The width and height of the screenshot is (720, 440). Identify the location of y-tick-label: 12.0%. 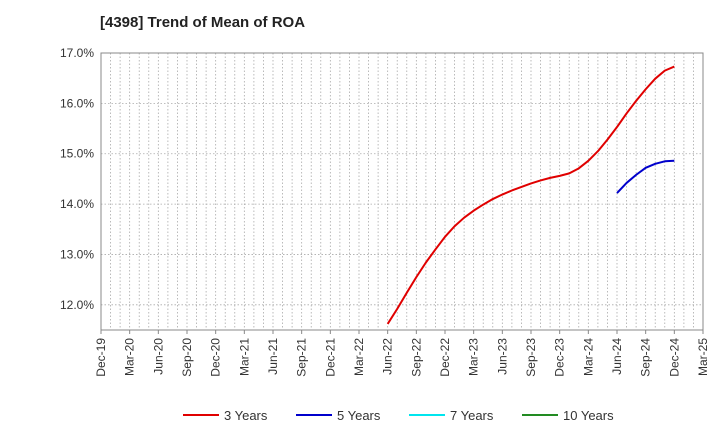
(77, 305).